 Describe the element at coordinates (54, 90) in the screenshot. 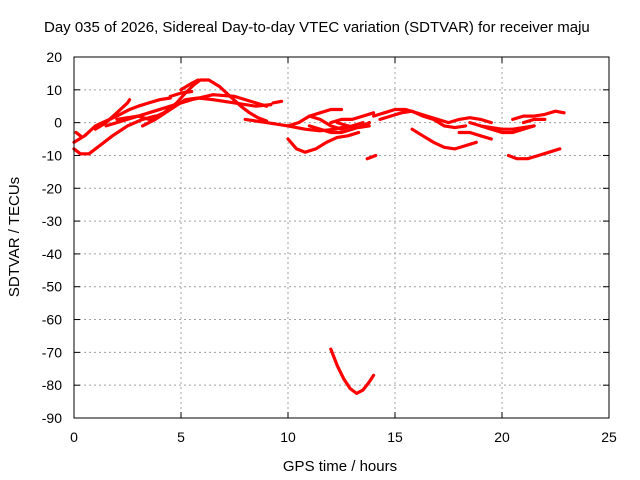

I see `y-tick-label: 10` at that location.